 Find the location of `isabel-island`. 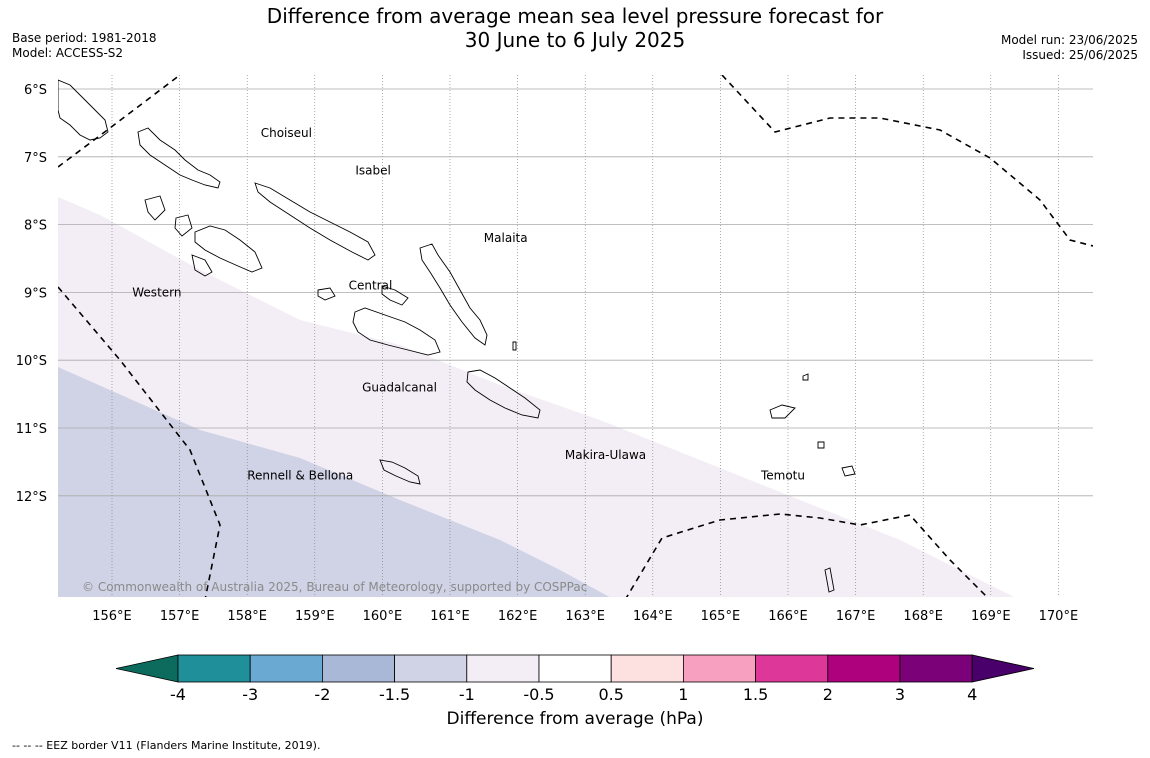

isabel-island is located at coordinates (315, 221).